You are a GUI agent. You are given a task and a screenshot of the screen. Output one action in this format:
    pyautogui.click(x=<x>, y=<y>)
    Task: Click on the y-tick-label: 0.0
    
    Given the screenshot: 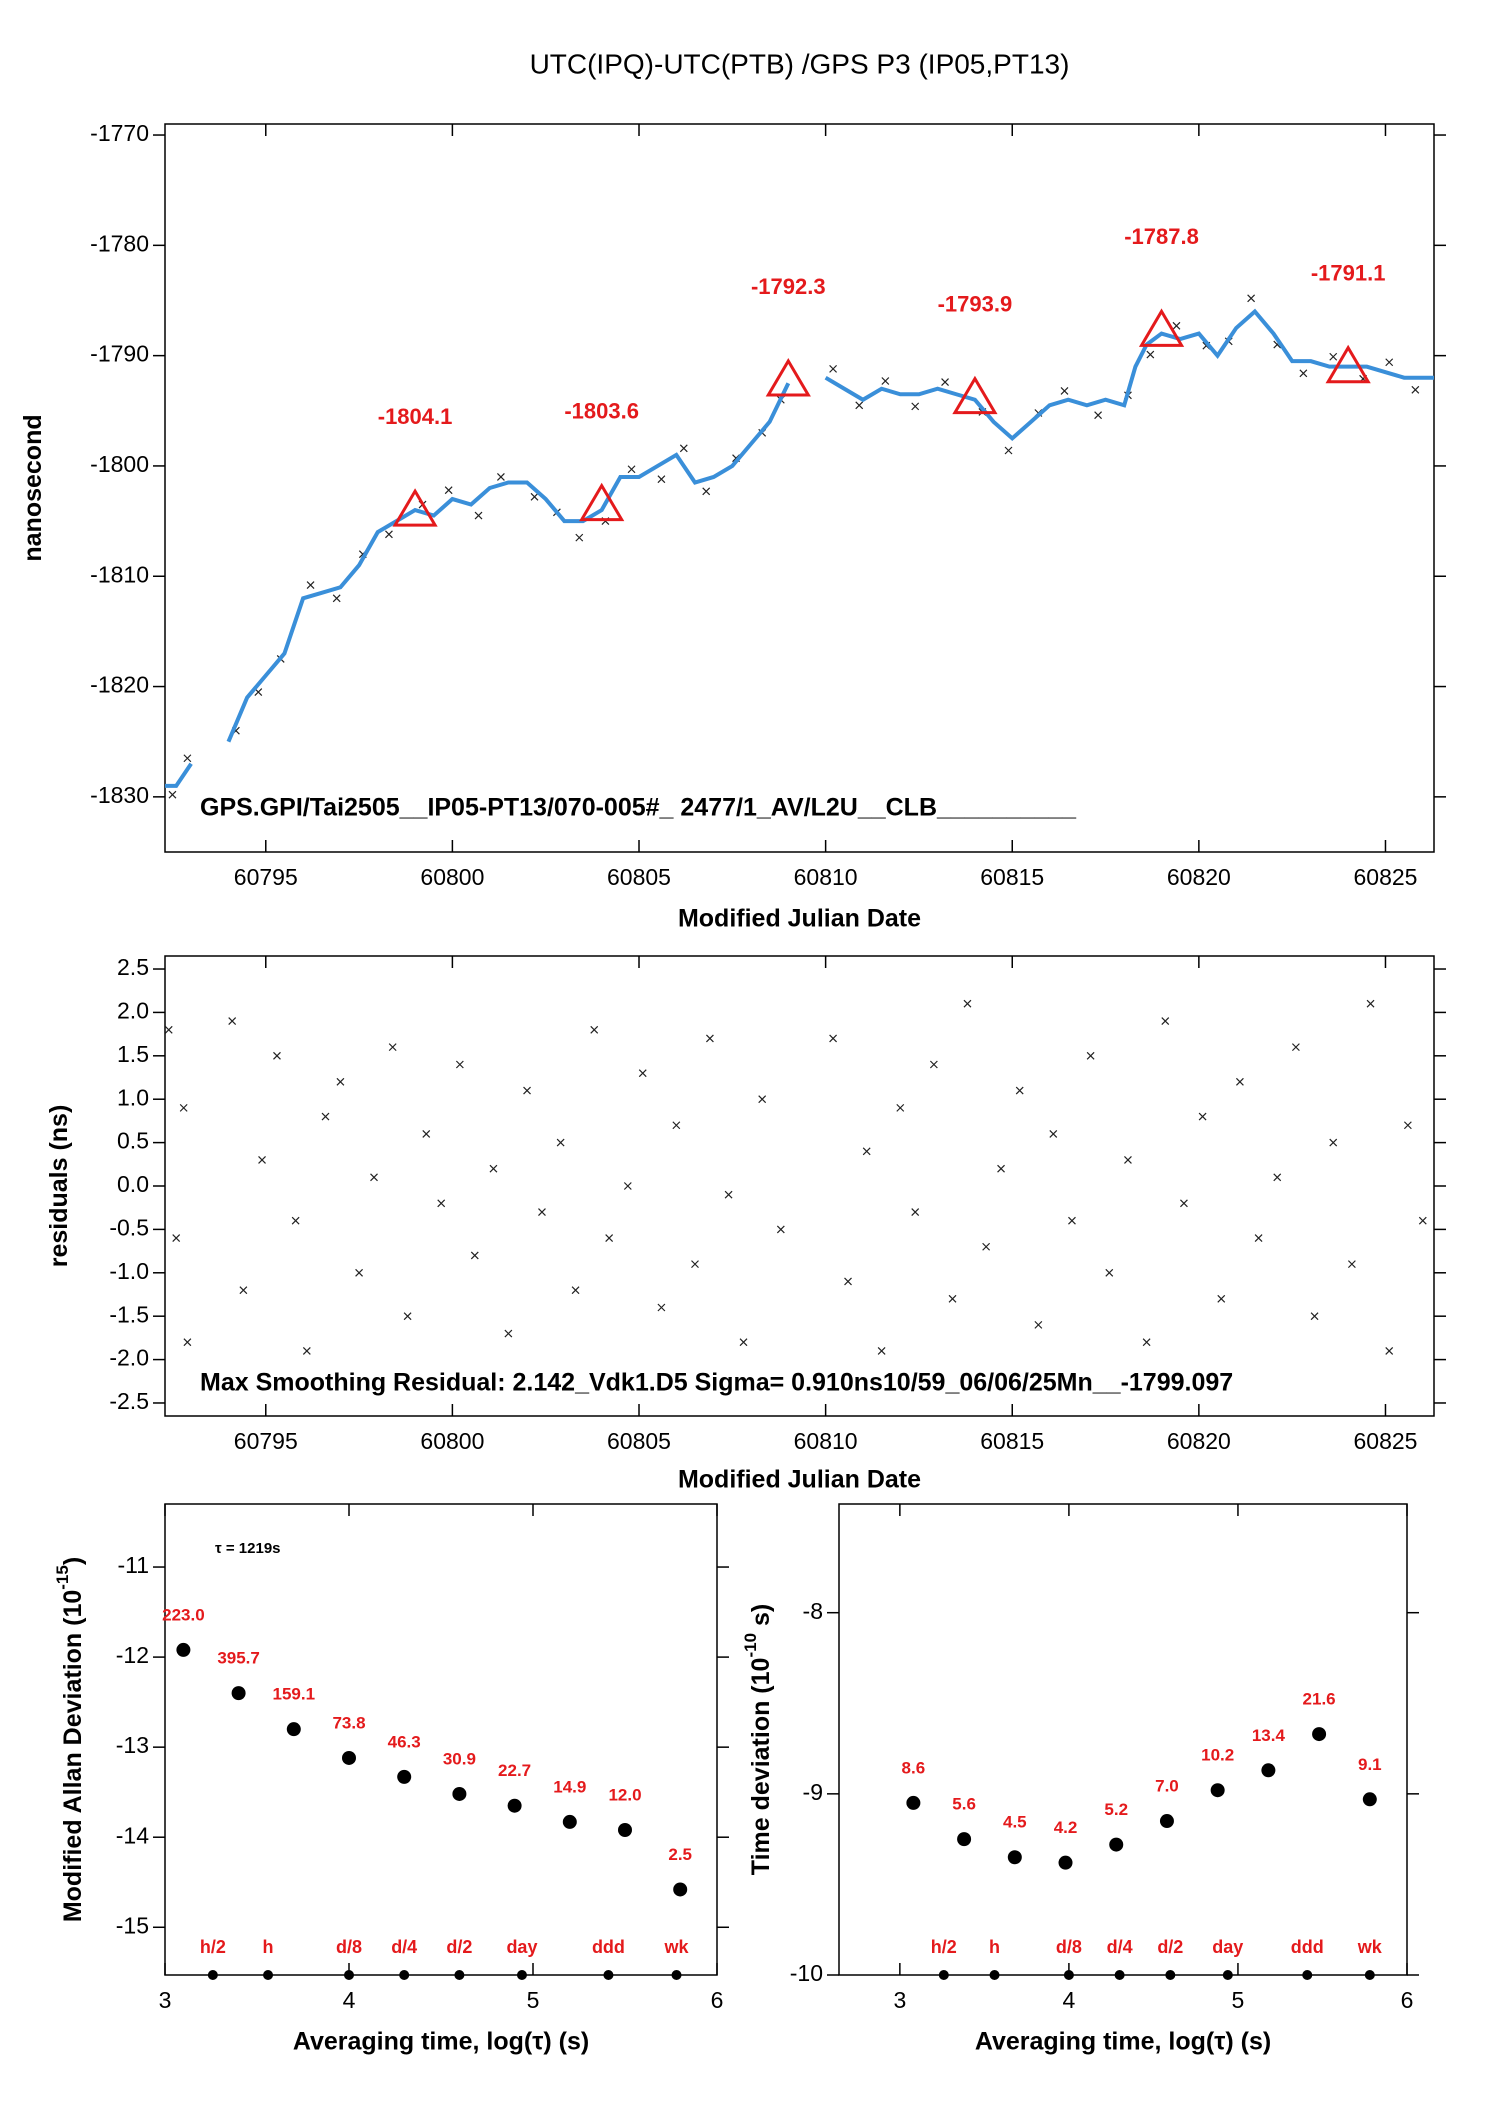 What is the action you would take?
    pyautogui.click(x=133, y=1184)
    